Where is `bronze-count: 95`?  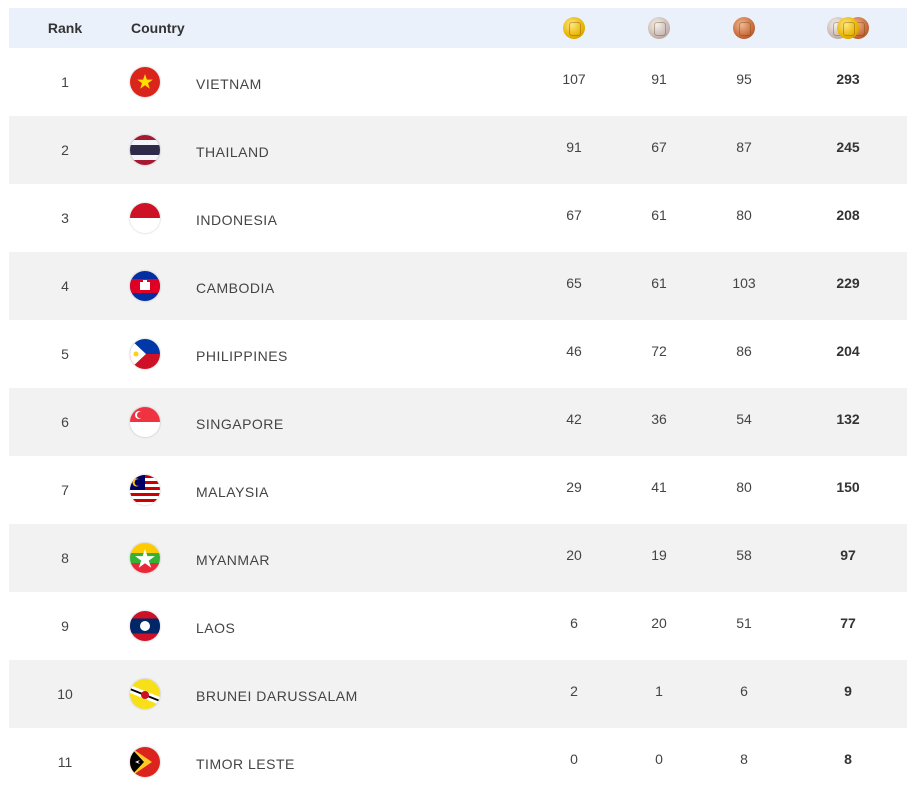 bronze-count: 95 is located at coordinates (744, 79).